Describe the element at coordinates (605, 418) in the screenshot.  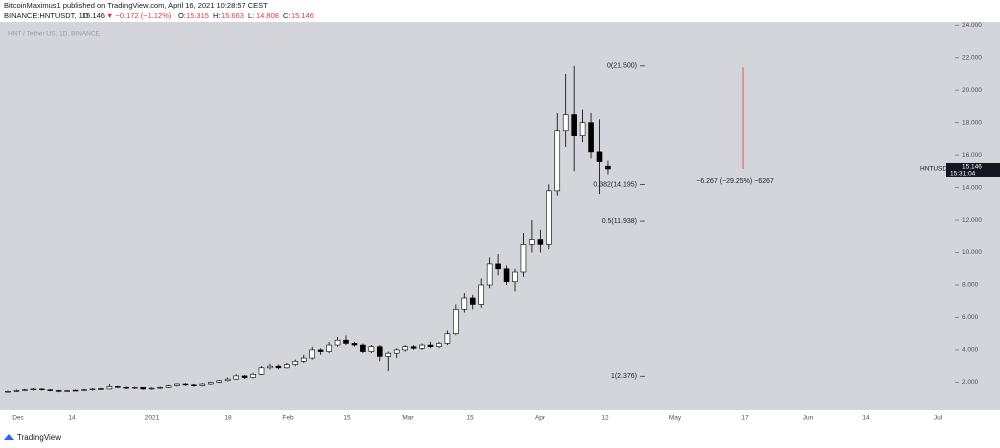
I see `x-tick-label: 12` at that location.